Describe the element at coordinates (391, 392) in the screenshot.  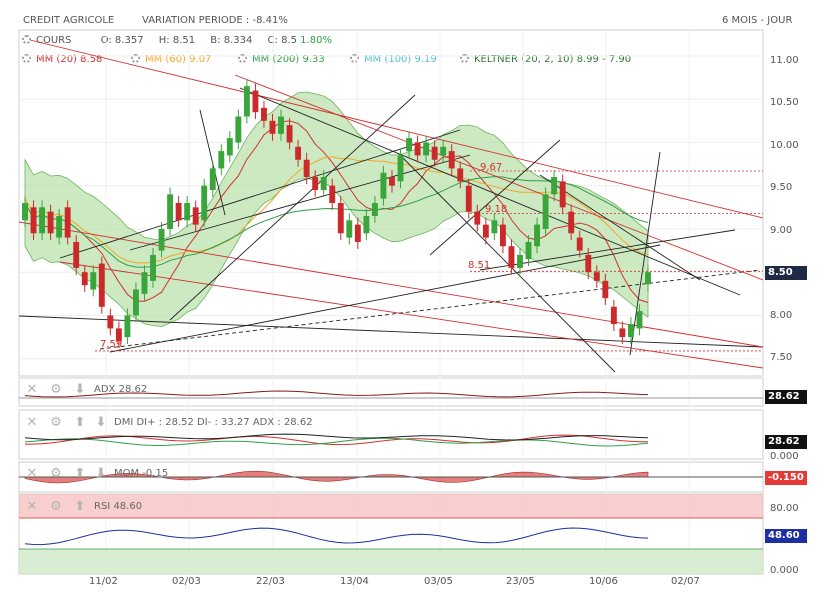
I see `adx-panel-frame` at that location.